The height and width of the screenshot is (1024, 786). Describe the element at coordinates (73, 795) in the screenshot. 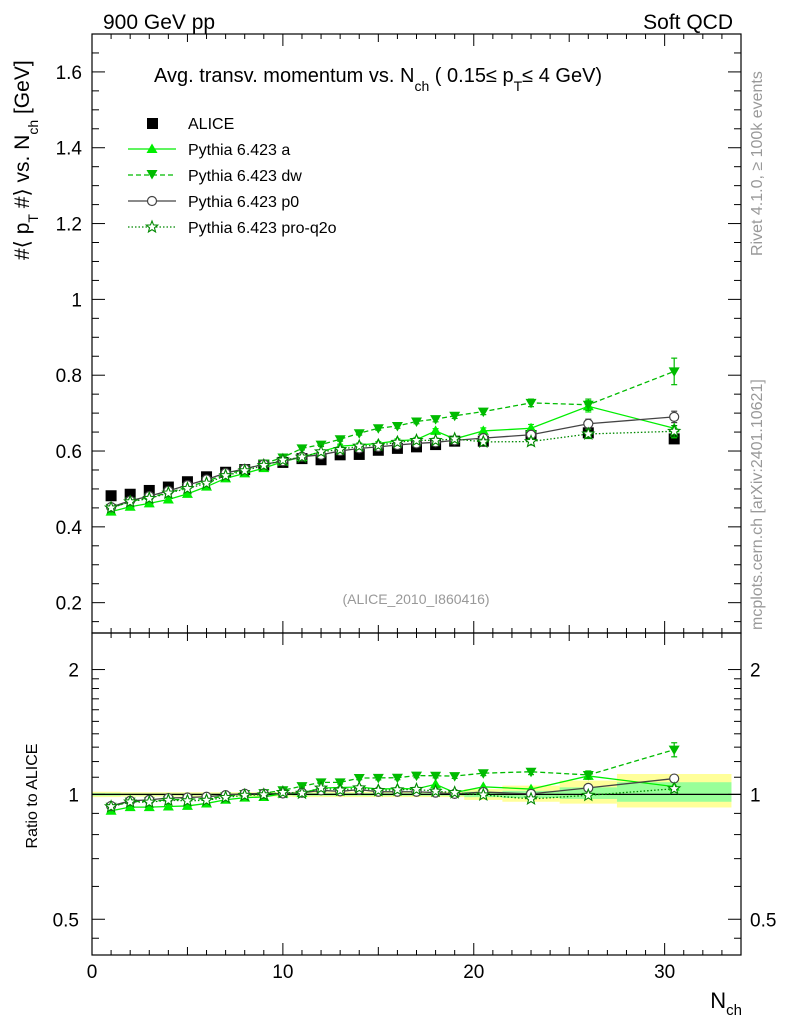

I see `ratio-y-tick-label-left: 1` at that location.